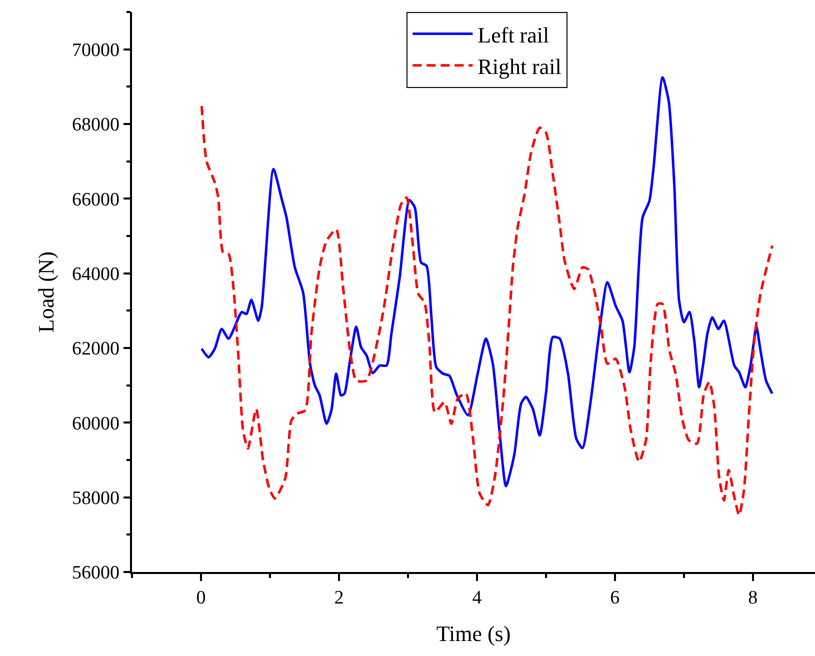 The width and height of the screenshot is (815, 656). What do you see at coordinates (615, 598) in the screenshot?
I see `x-tick-label: 6` at bounding box center [615, 598].